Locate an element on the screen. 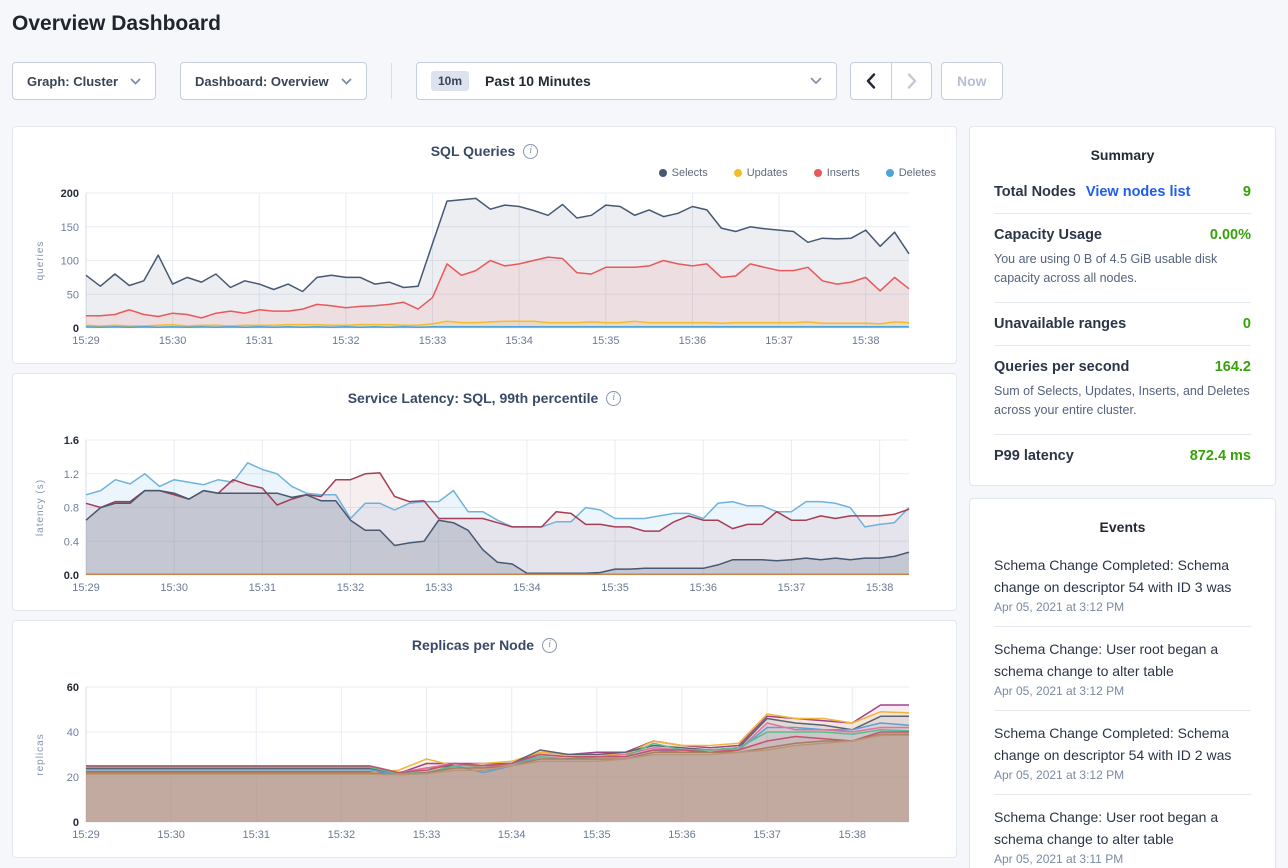 The image size is (1288, 868). chart-title: Replicas per Node is located at coordinates (473, 645).